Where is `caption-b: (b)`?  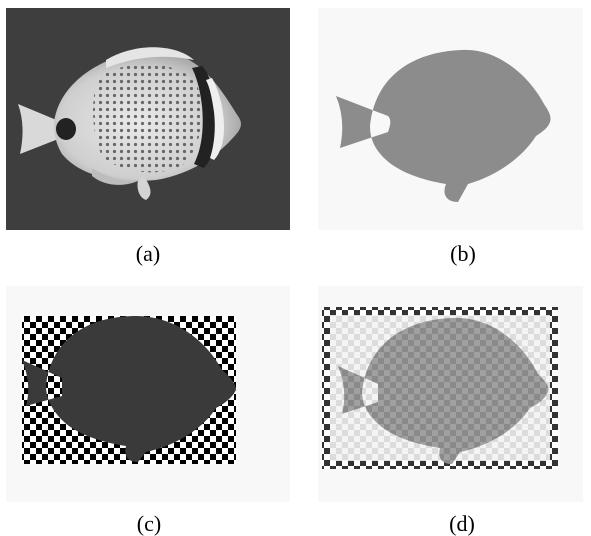 caption-b: (b) is located at coordinates (463, 253).